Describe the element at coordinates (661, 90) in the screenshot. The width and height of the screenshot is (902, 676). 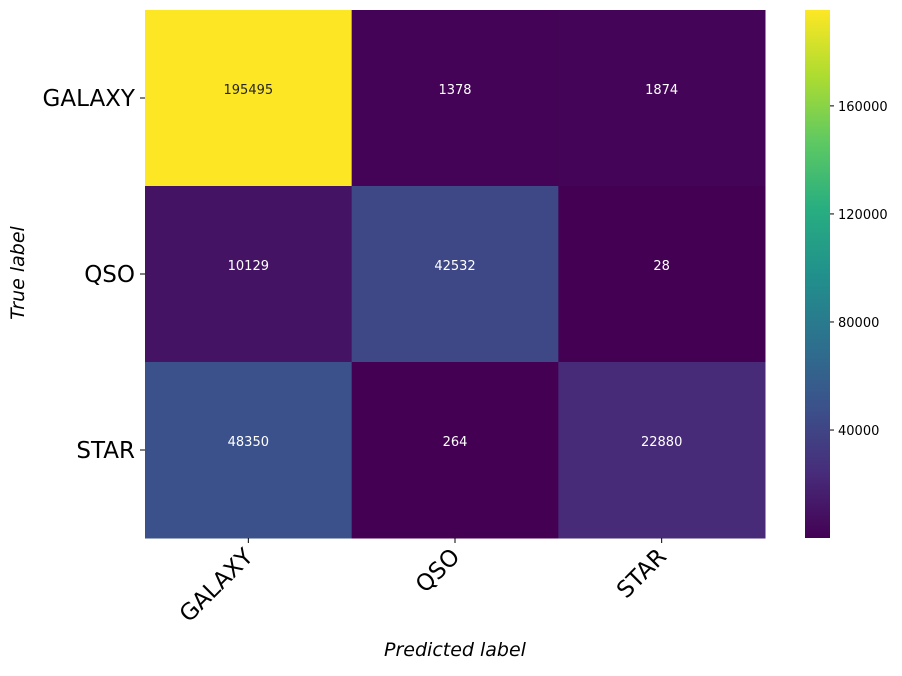
I see `cell-value-label: 1874` at that location.